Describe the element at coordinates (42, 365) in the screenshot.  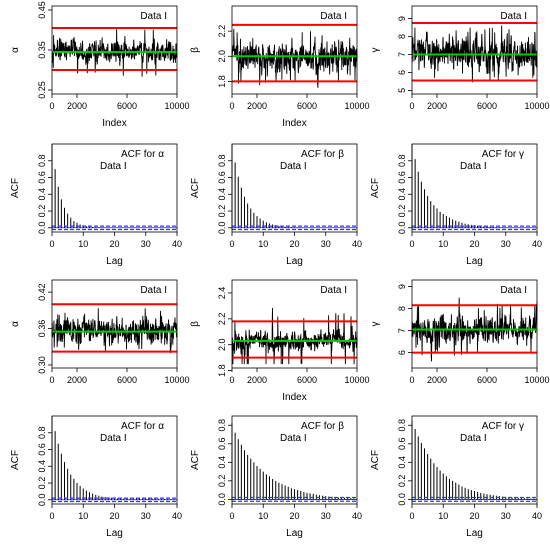
I see `y-tick-label: 0.30` at that location.